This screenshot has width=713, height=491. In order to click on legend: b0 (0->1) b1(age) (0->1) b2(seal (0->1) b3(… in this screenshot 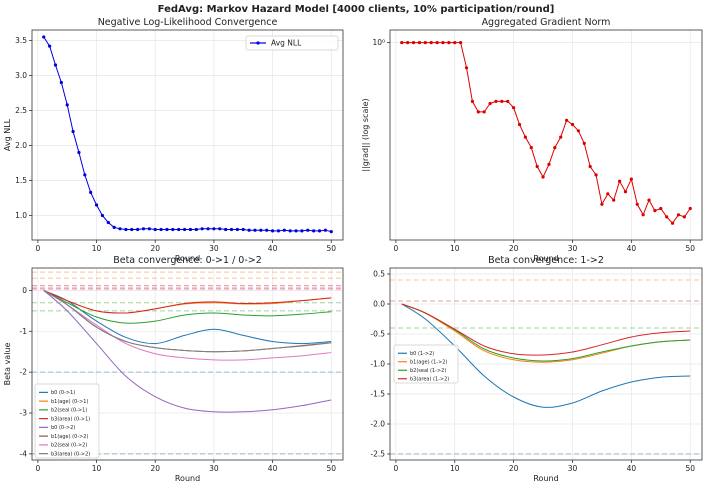, I will do `click(67, 421)`.